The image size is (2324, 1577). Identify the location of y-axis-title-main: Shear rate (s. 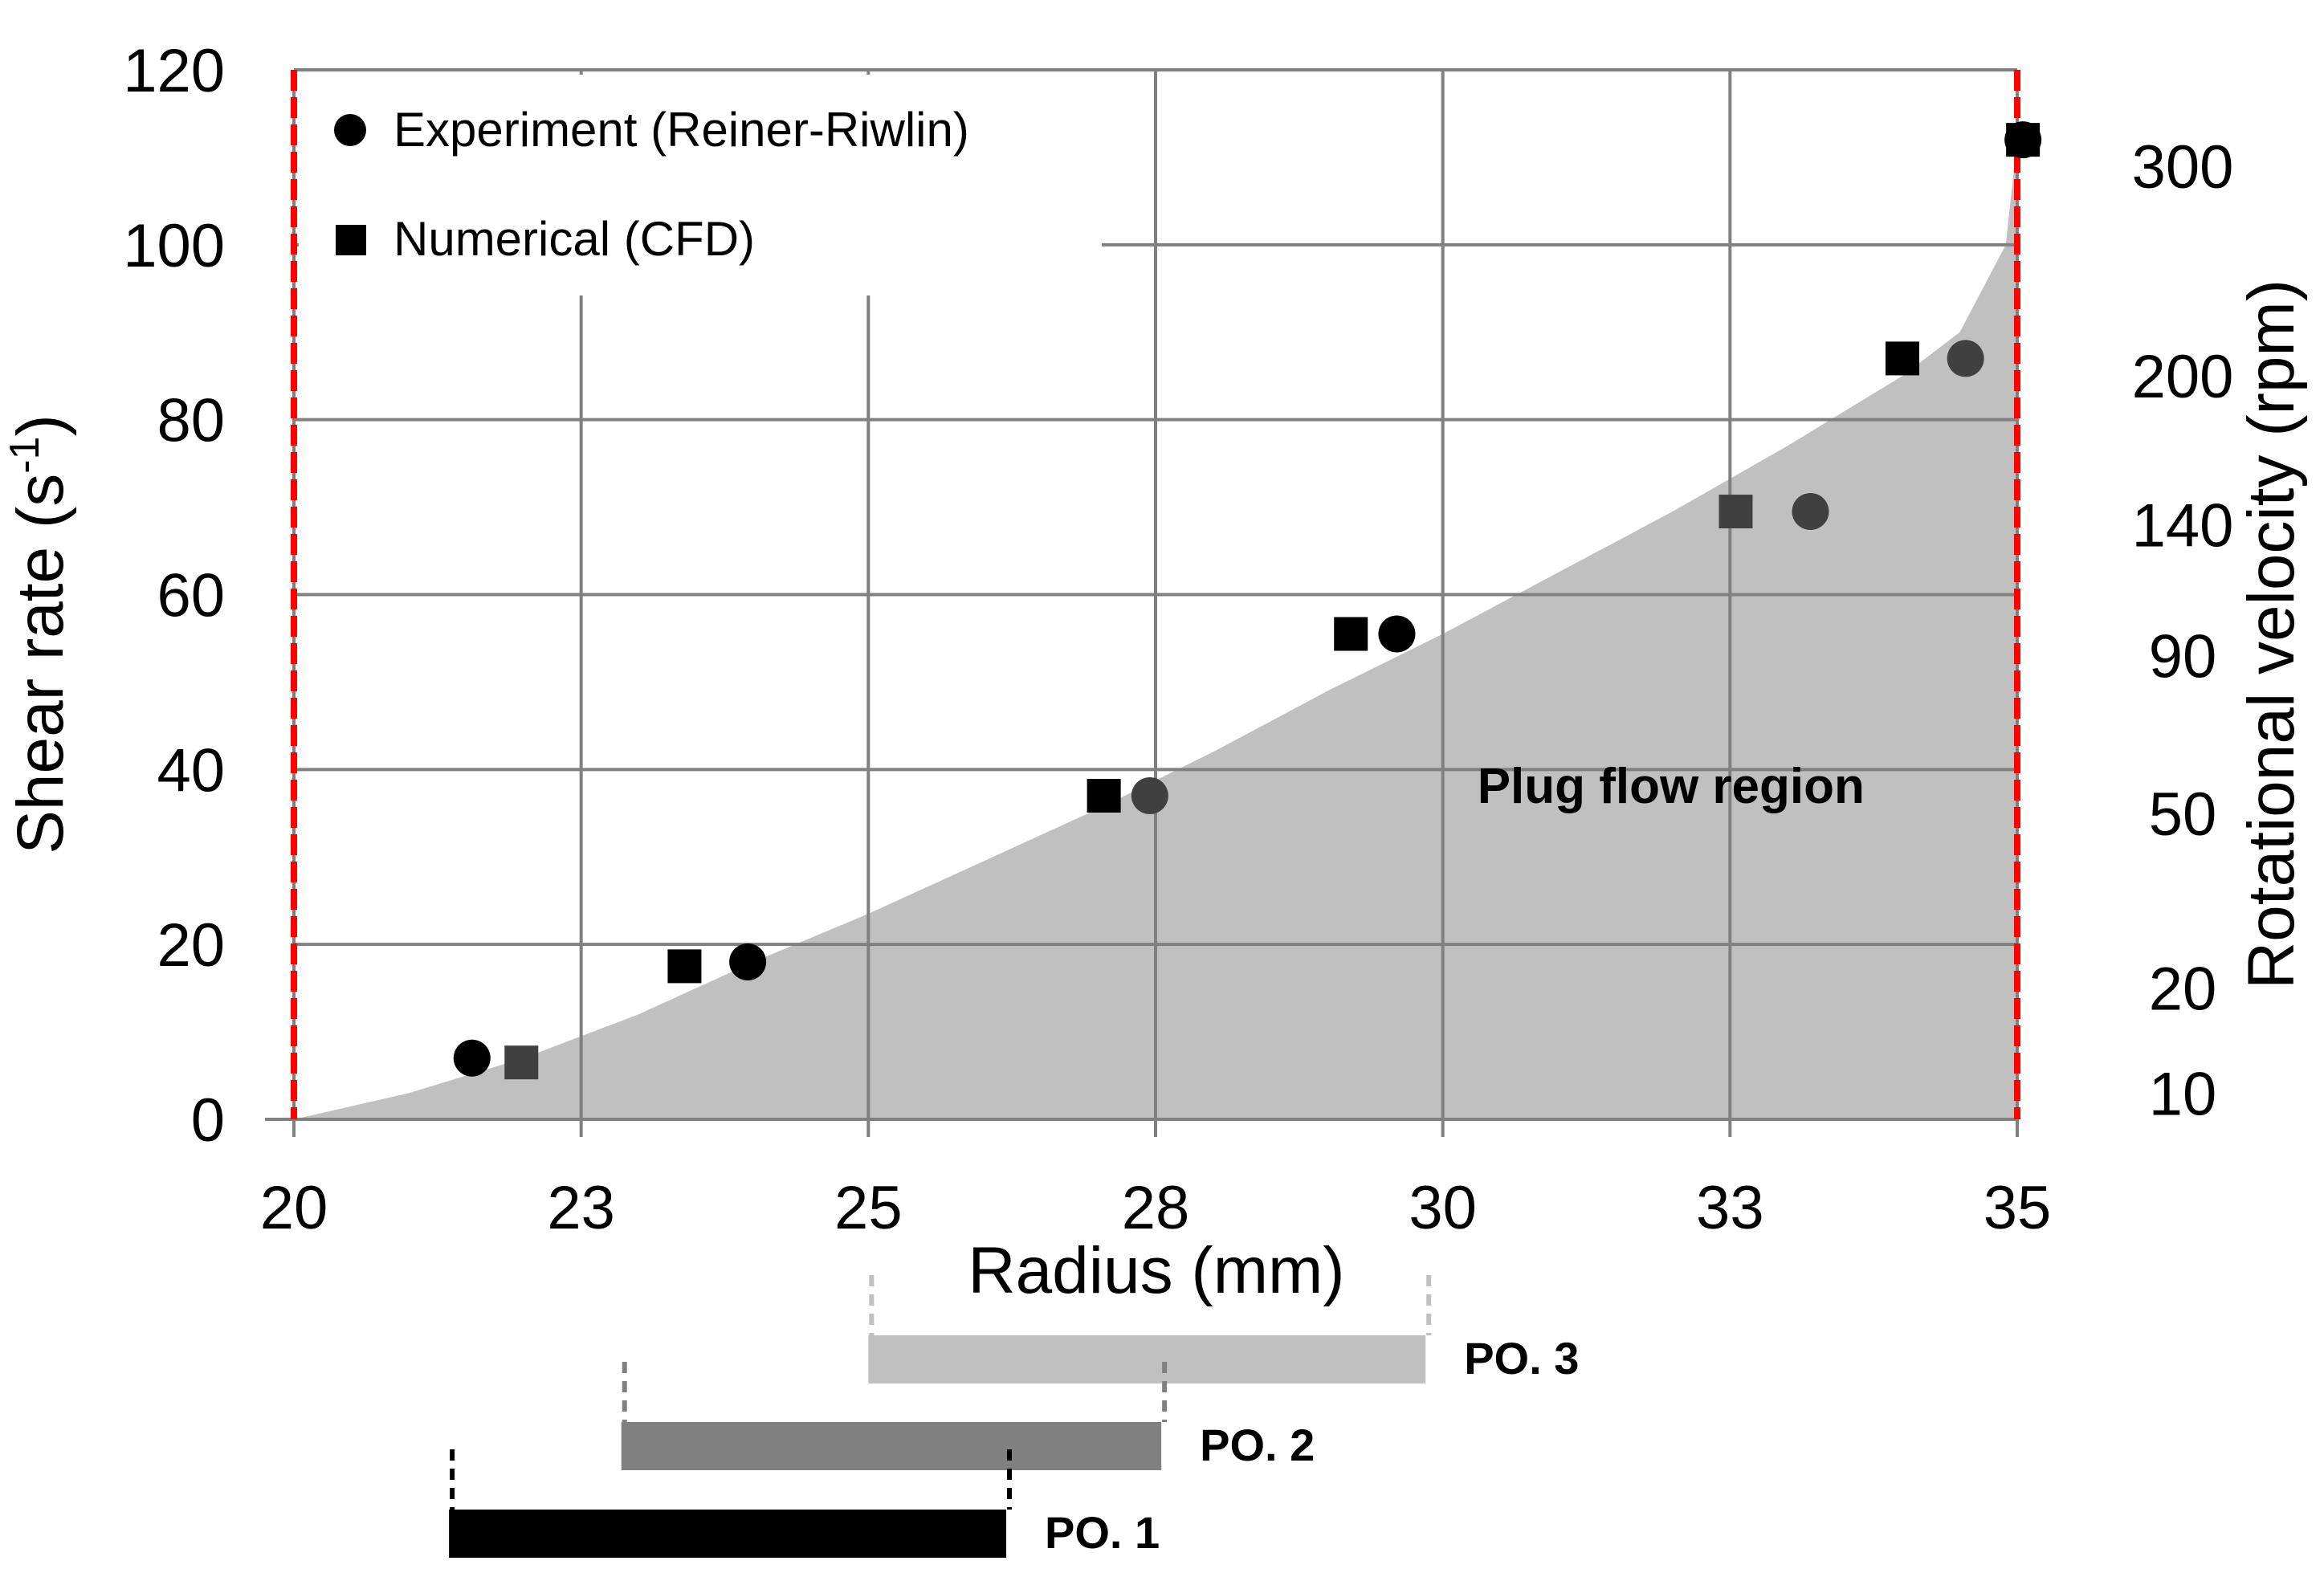
(41, 664).